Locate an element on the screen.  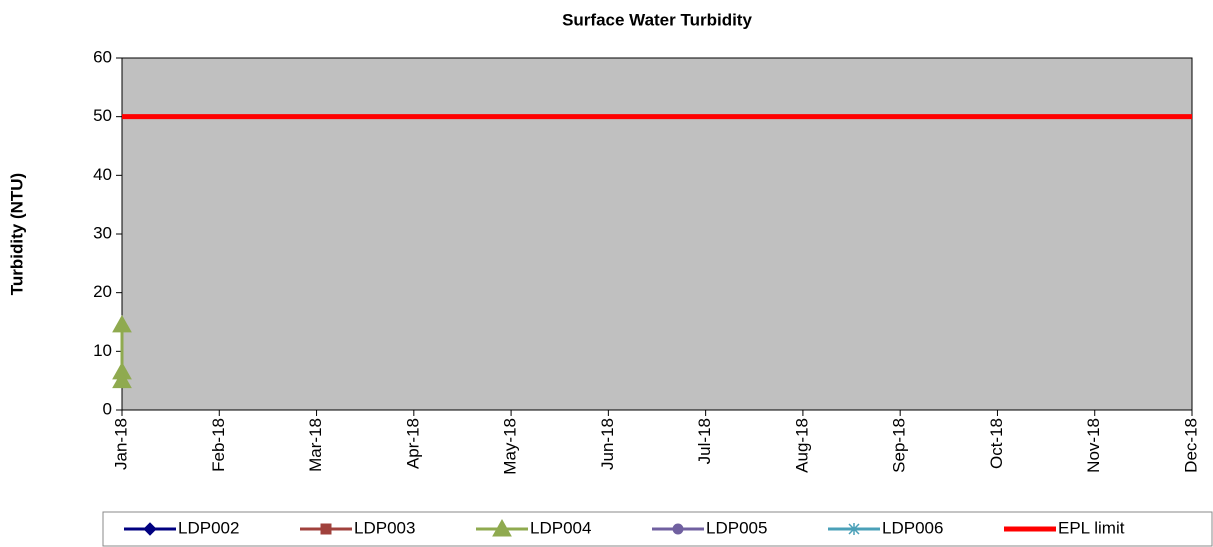
x-tick-label: Aug-18 is located at coordinates (801, 445).